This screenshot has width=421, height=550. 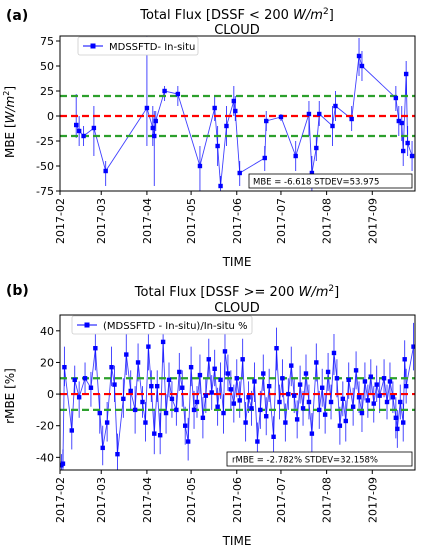 I want to click on x-tick-label-b: 2017-08, so click(x=327, y=500).